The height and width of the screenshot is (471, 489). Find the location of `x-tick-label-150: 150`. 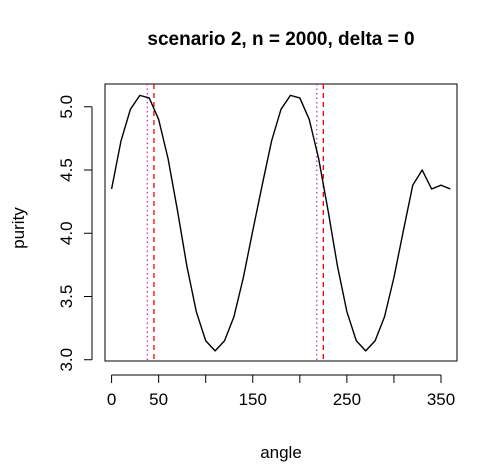

x-tick-label-150: 150 is located at coordinates (253, 399).